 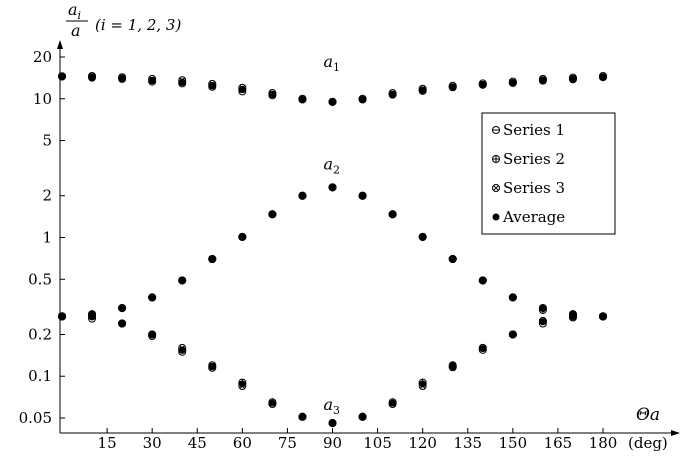 I want to click on y-label-note: (i = 1, 2, 3), so click(x=138, y=25).